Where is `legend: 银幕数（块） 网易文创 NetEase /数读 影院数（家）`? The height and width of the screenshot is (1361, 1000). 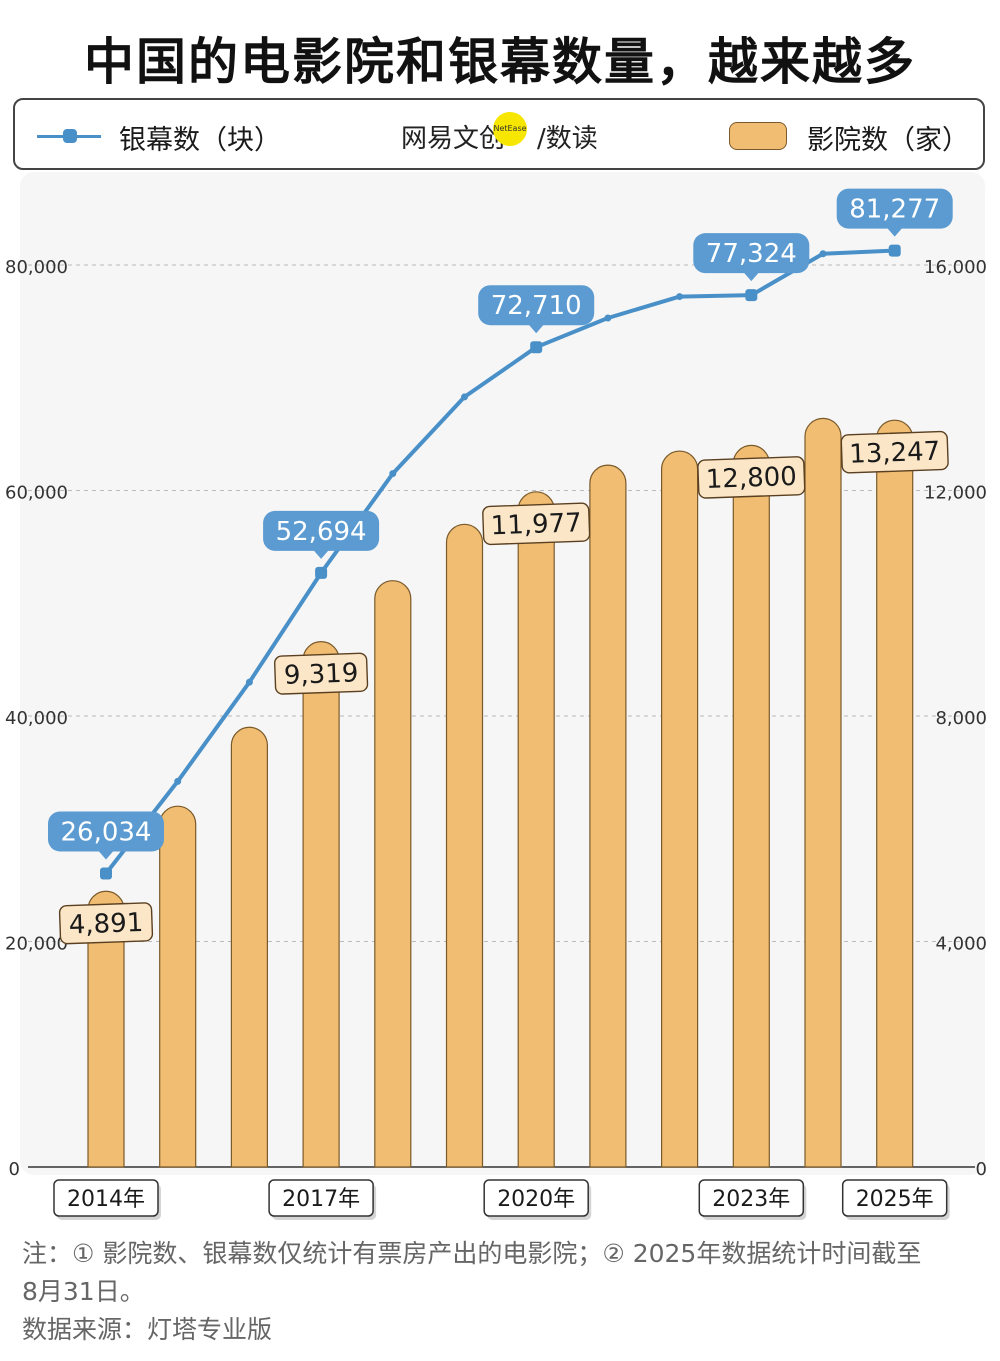
legend: 银幕数（块） 网易文创 NetEase /数读 影院数（家） is located at coordinates (499, 134).